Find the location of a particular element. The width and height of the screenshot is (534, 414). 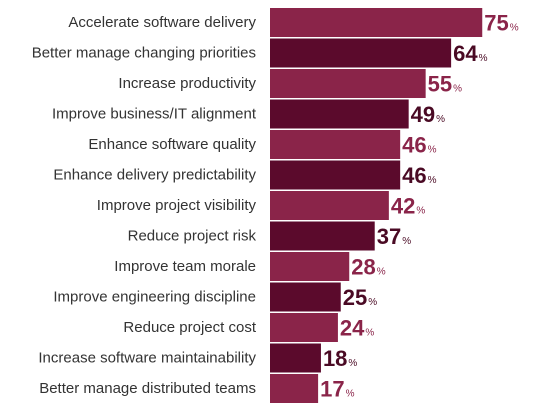

value-number-1: 64 is located at coordinates (465, 53).